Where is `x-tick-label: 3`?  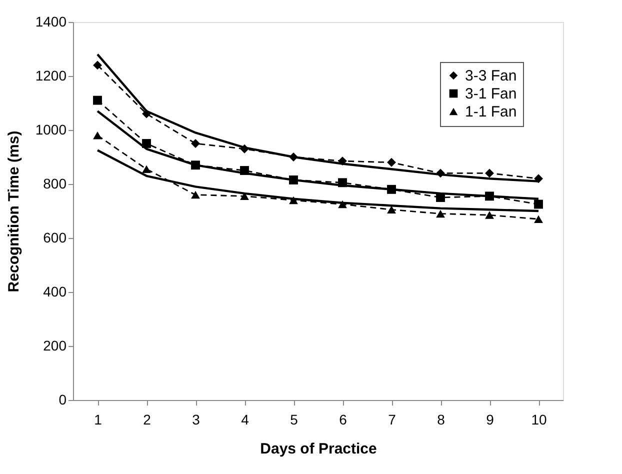
x-tick-label: 3 is located at coordinates (196, 420).